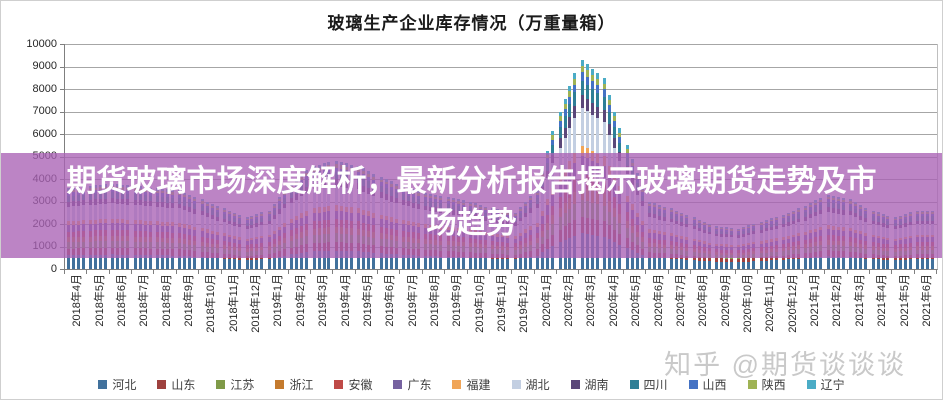  I want to click on legend: 河北 山东 江苏 浙江 安徽 广东 福建 湖北 湖南 四川 山西 陕西 辽宁, so click(471, 384).